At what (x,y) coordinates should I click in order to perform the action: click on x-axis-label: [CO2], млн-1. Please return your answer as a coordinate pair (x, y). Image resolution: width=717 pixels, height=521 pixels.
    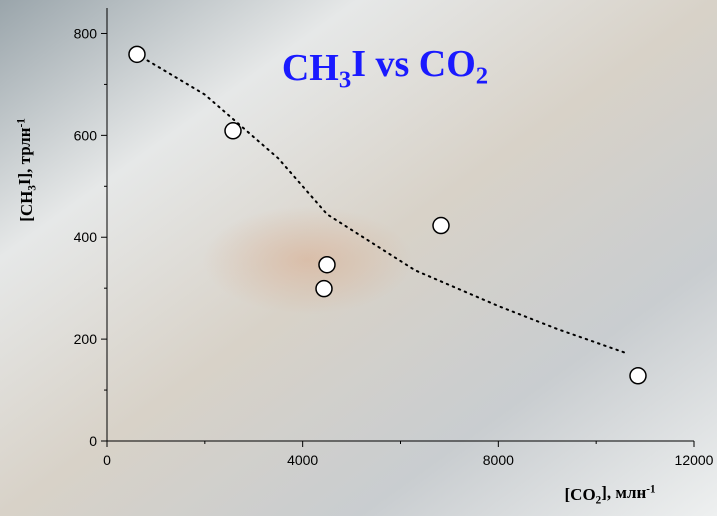
    Looking at the image, I should click on (610, 494).